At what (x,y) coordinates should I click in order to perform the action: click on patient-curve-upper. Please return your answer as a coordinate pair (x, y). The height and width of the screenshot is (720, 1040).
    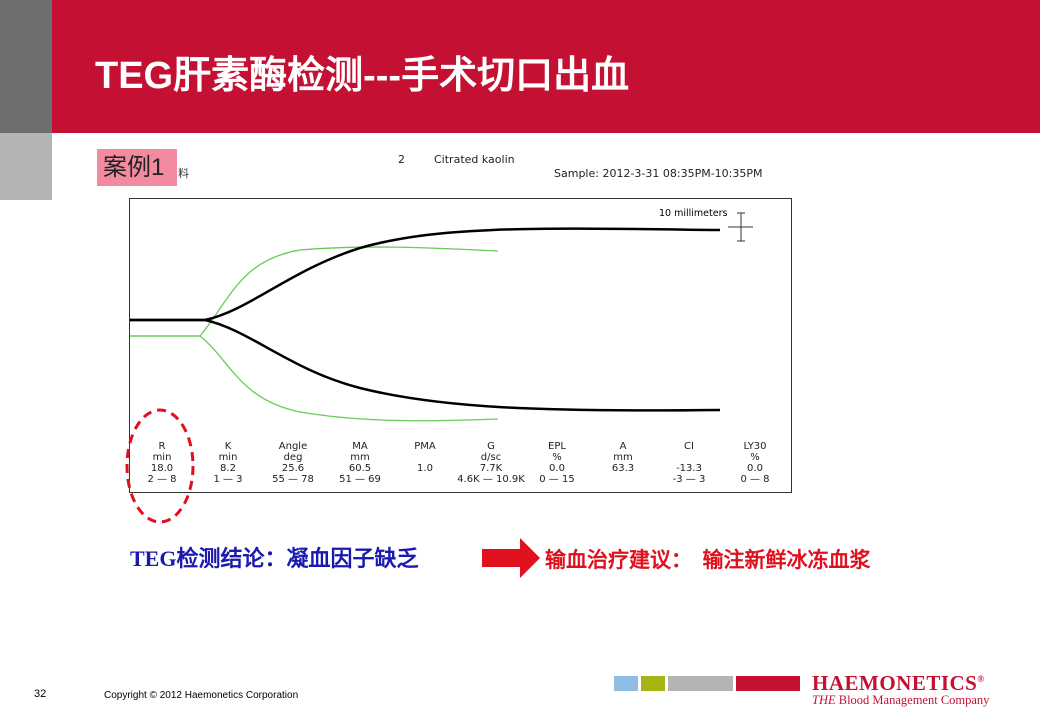
    Looking at the image, I should click on (425, 274).